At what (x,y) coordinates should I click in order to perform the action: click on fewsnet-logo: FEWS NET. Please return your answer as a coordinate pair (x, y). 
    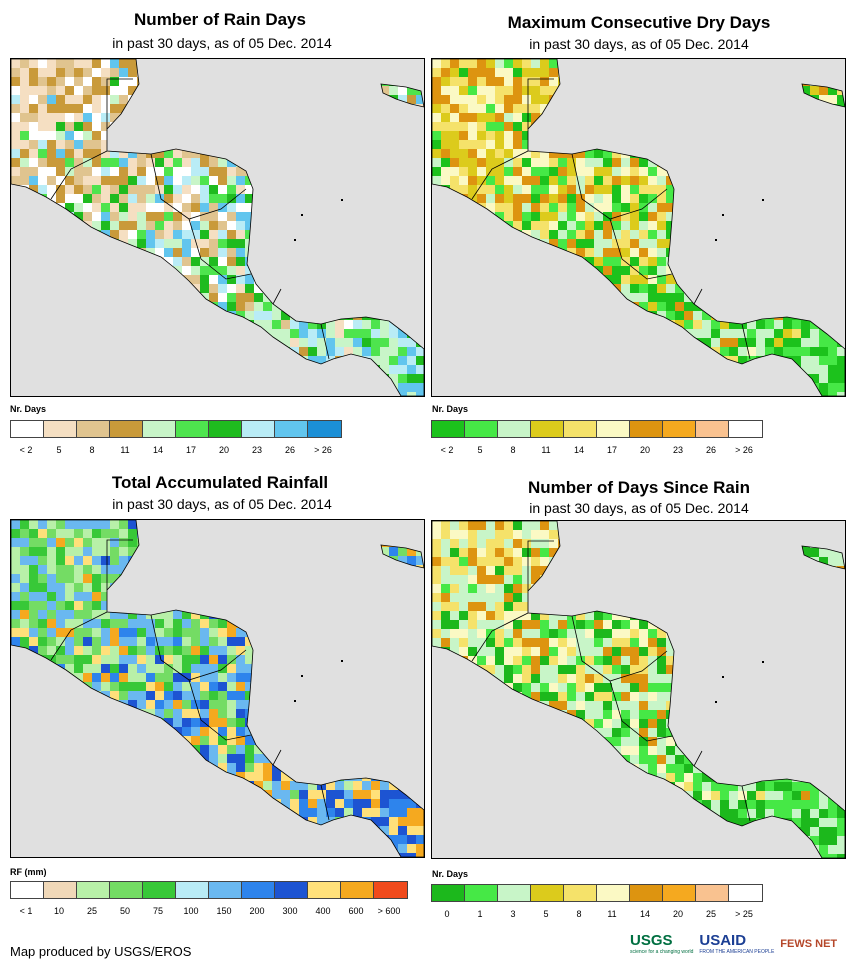
    Looking at the image, I should click on (809, 943).